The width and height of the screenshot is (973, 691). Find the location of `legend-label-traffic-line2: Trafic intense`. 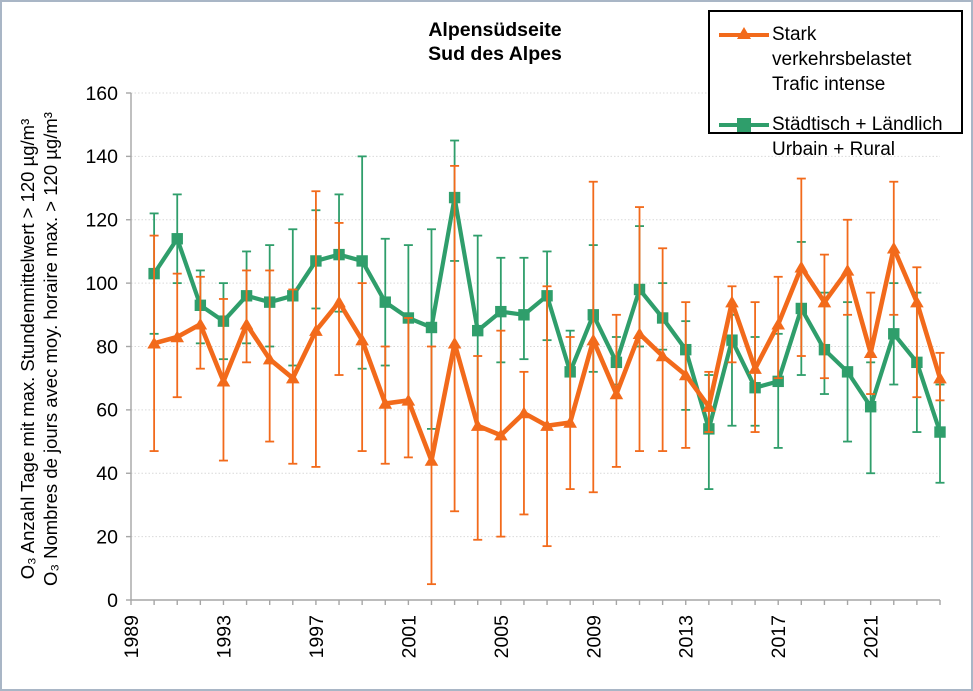

legend-label-traffic-line2: Trafic intense is located at coordinates (829, 84).